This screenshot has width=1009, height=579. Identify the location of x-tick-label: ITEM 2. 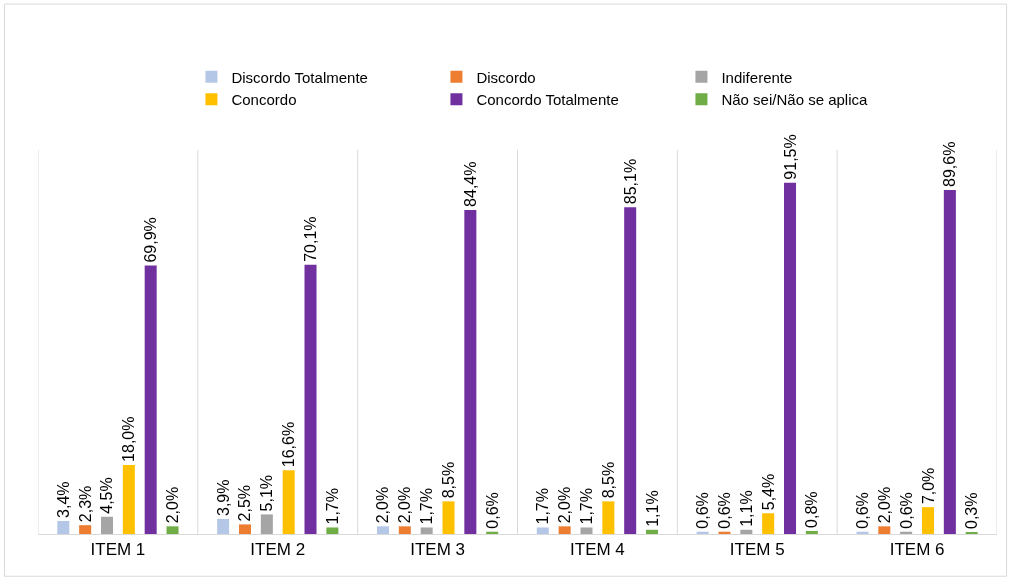
(278, 550).